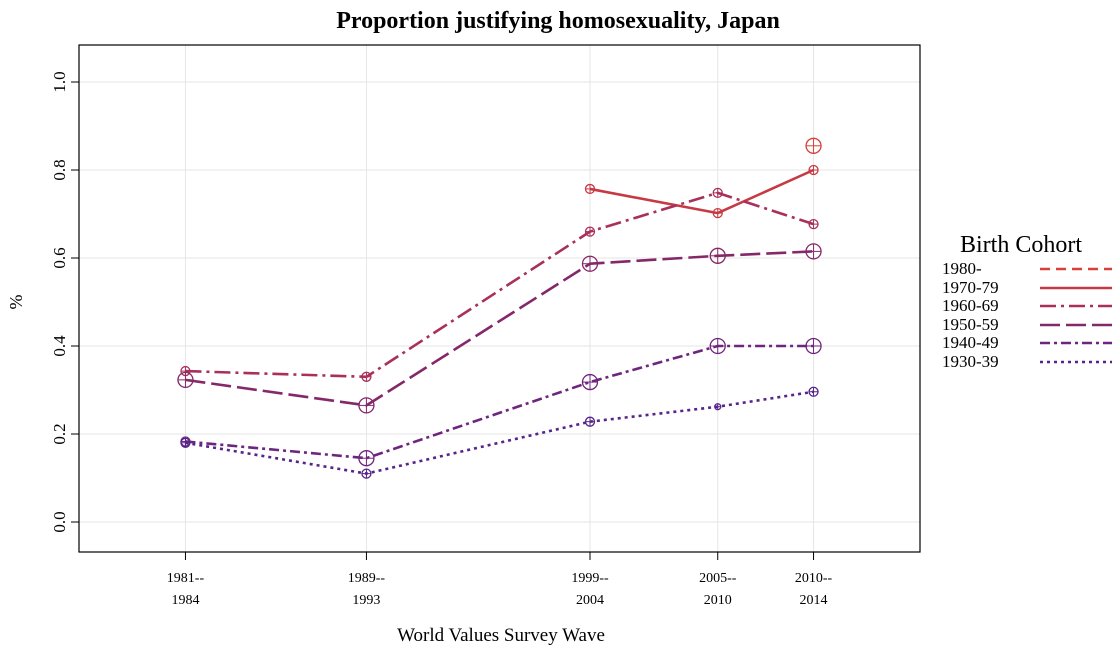  What do you see at coordinates (59, 433) in the screenshot?
I see `y-tick-label: 0.2` at bounding box center [59, 433].